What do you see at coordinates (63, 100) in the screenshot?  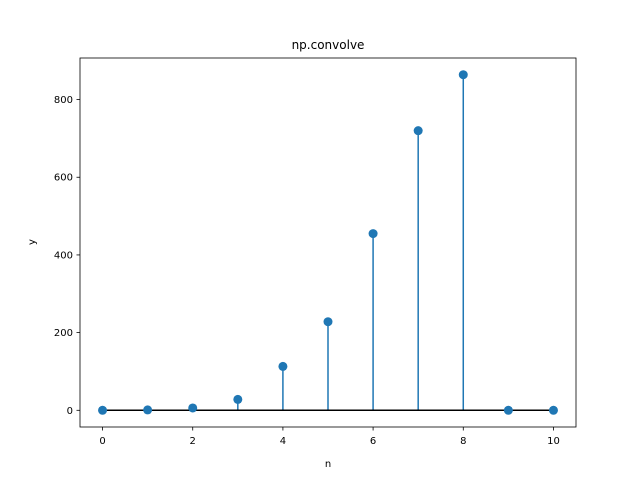 I see `y-tick-label-800: 800` at bounding box center [63, 100].